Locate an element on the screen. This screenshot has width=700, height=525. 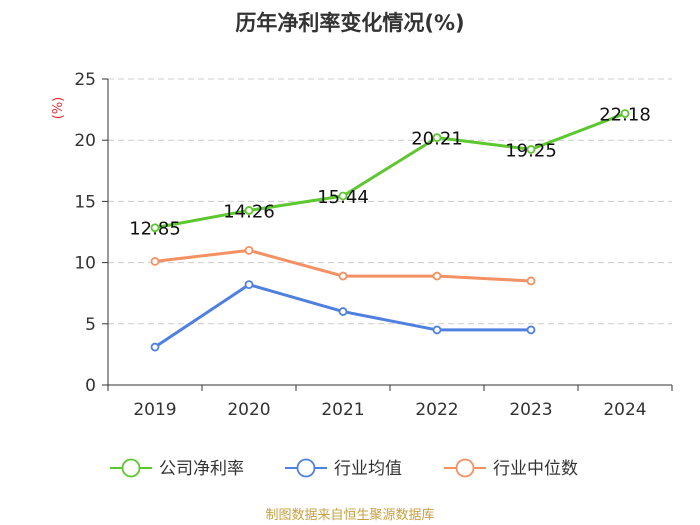
y-tick-label: 5 is located at coordinates (90, 325).